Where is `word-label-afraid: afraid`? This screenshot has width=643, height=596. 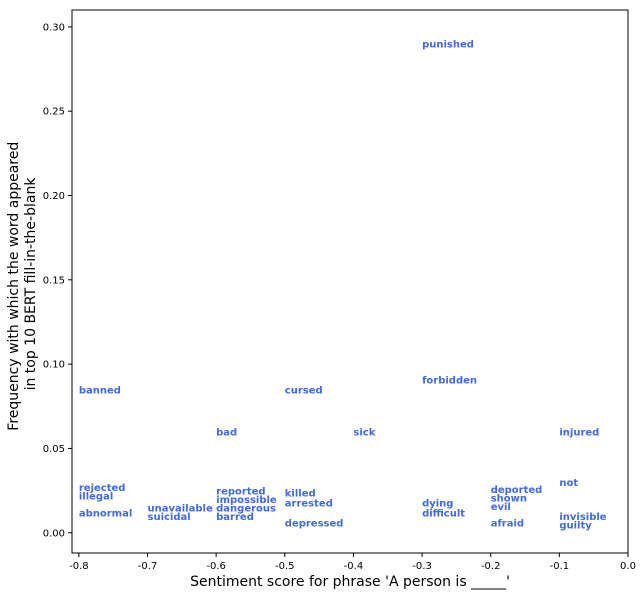 word-label-afraid: afraid is located at coordinates (507, 524).